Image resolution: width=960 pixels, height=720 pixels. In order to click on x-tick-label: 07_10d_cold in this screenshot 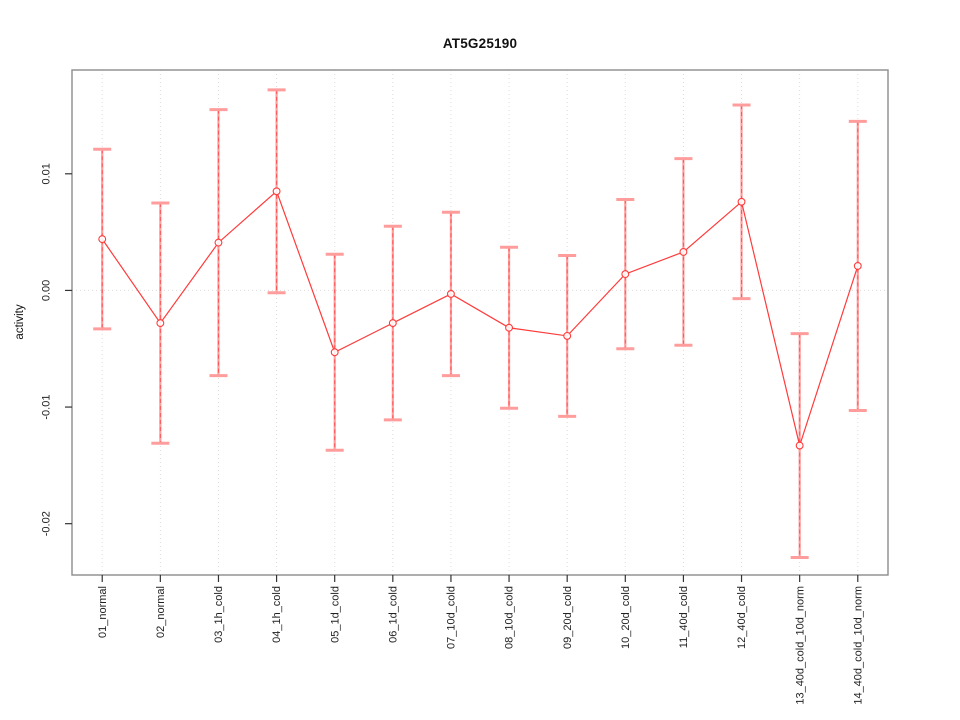, I will do `click(452, 617)`.